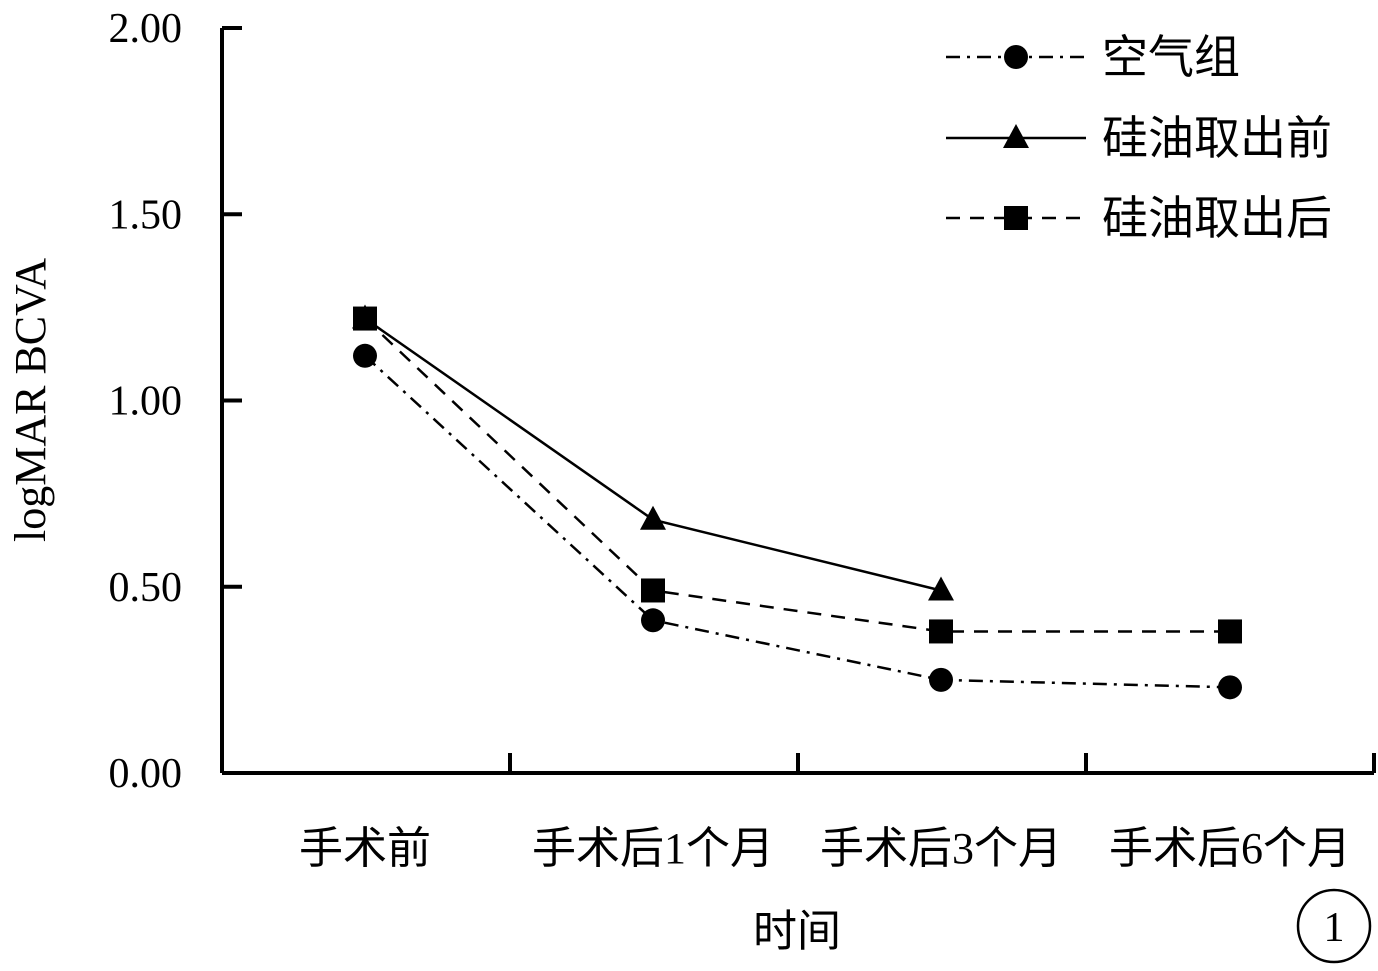 This screenshot has width=1378, height=971. What do you see at coordinates (1217, 218) in the screenshot?
I see `legend-label: 硅油取出后` at bounding box center [1217, 218].